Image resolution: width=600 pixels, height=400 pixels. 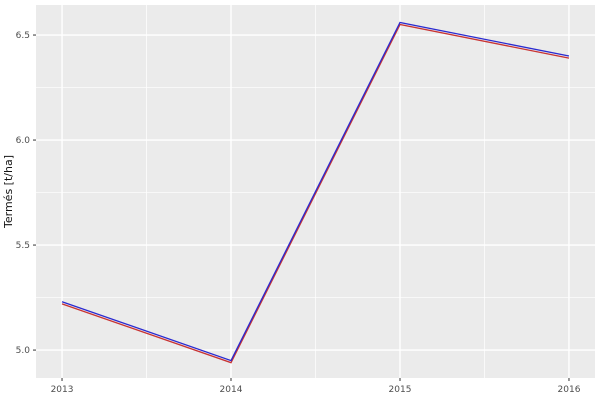 I want to click on x-tick-label: 2016, so click(x=569, y=390).